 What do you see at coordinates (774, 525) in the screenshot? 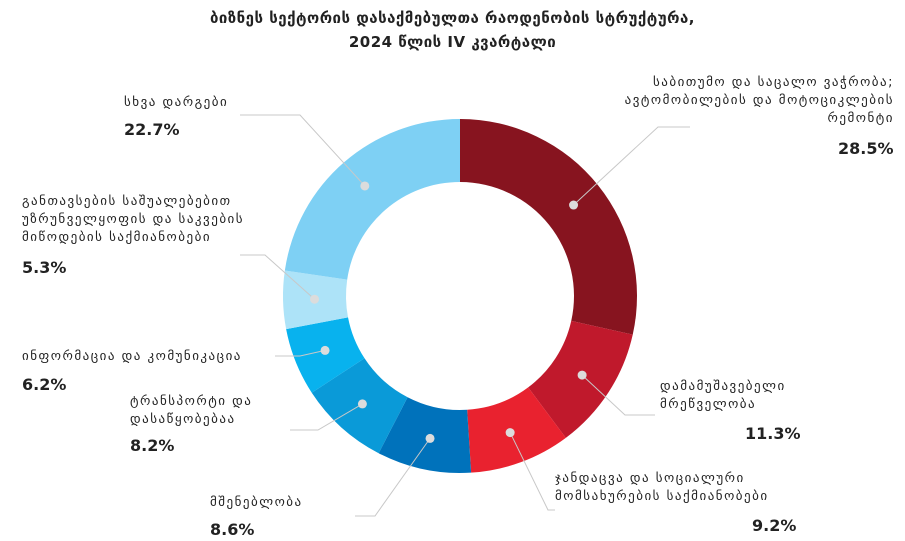
I see `value-label-health: 9.2%` at bounding box center [774, 525].